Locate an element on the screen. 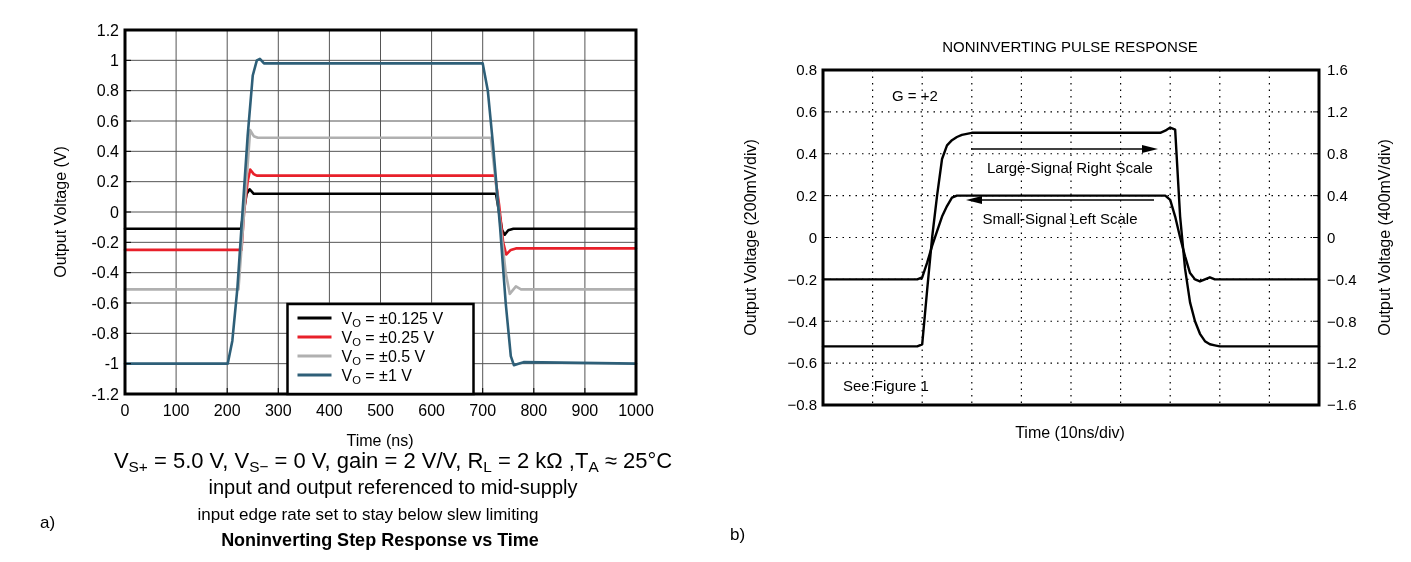 The height and width of the screenshot is (562, 1411). x-axis-title: Time (ns) is located at coordinates (380, 440).